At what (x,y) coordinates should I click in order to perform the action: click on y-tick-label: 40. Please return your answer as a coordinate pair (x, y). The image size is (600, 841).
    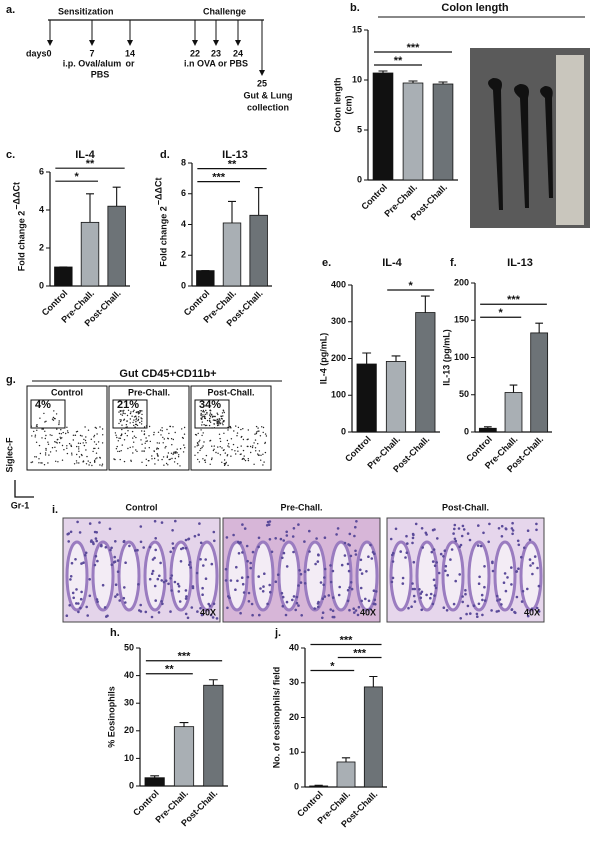
    Looking at the image, I should click on (294, 647).